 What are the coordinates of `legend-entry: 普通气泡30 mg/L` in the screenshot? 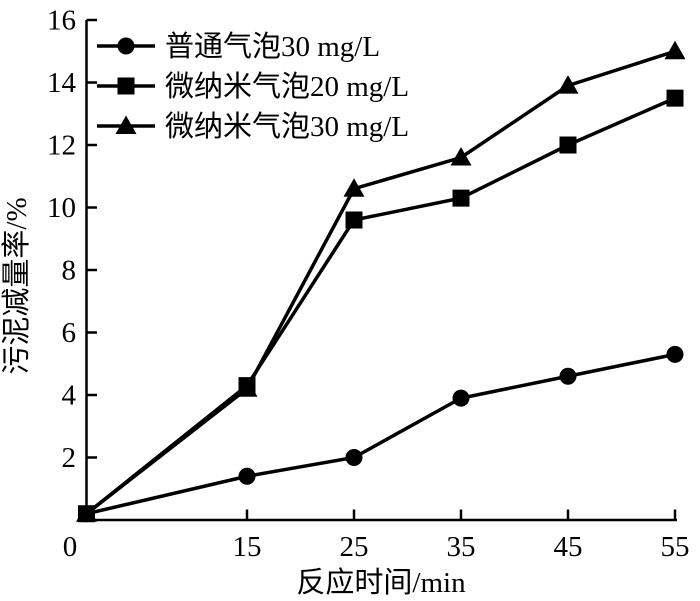 It's located at (238, 46).